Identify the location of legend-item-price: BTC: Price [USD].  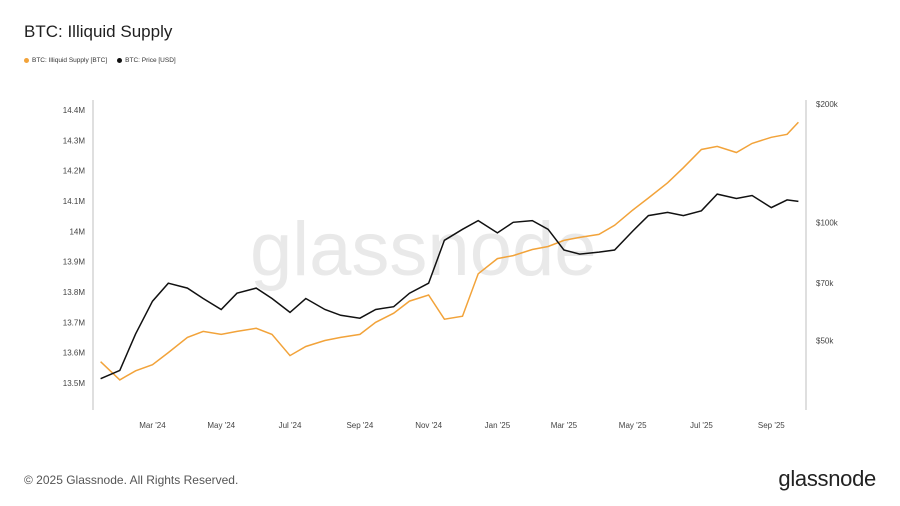
(146, 60).